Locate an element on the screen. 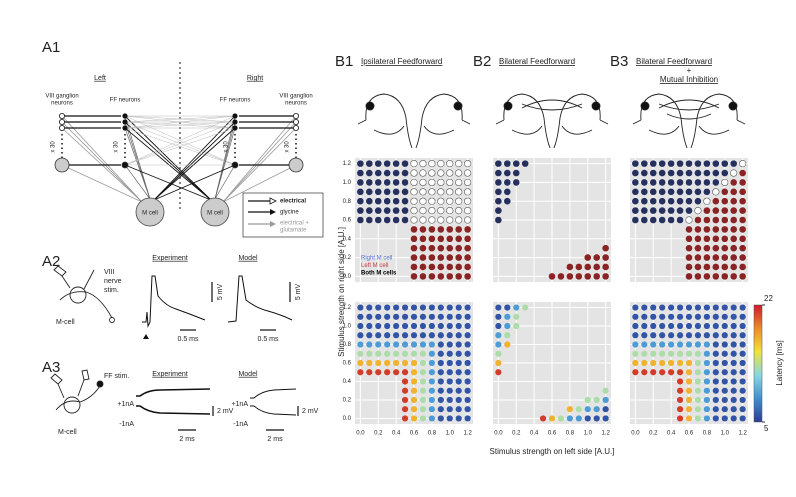  x-tick-label: 0.4 is located at coordinates (396, 434).